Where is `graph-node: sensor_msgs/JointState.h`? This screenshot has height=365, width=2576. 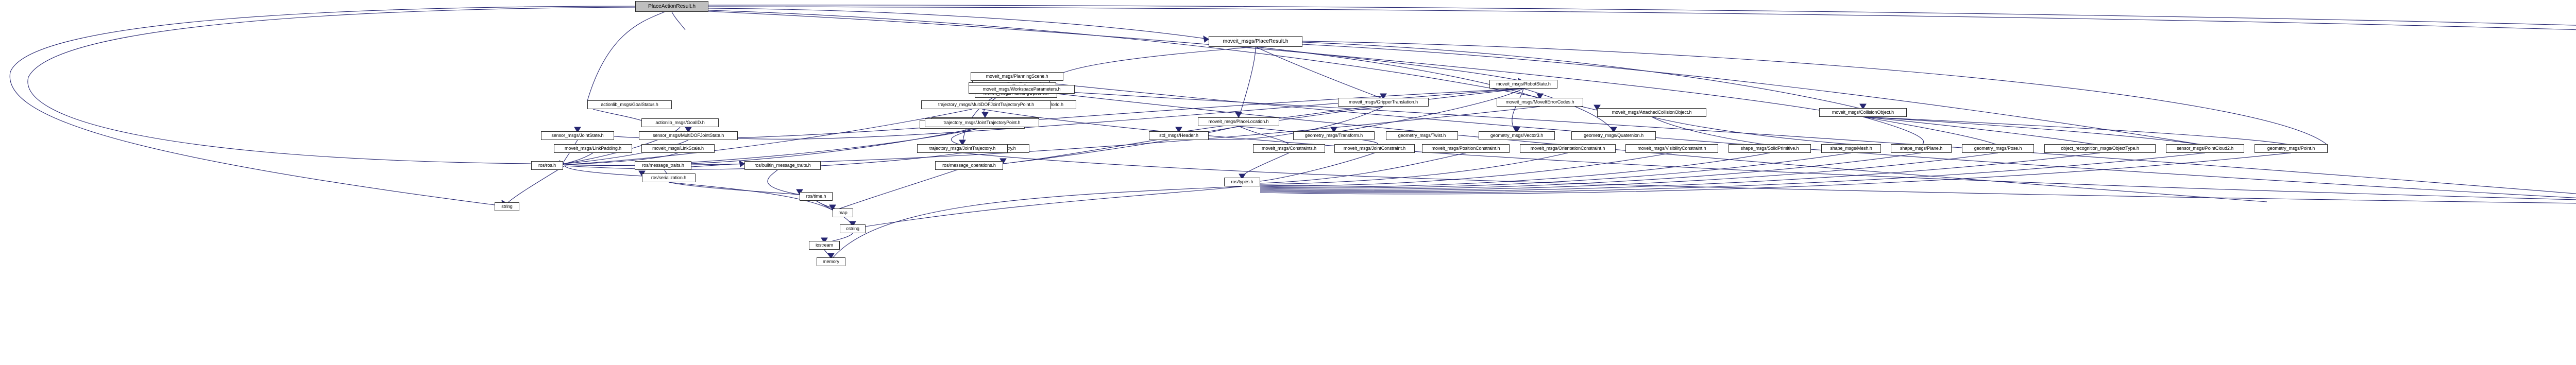
graph-node: sensor_msgs/JointState.h is located at coordinates (577, 135).